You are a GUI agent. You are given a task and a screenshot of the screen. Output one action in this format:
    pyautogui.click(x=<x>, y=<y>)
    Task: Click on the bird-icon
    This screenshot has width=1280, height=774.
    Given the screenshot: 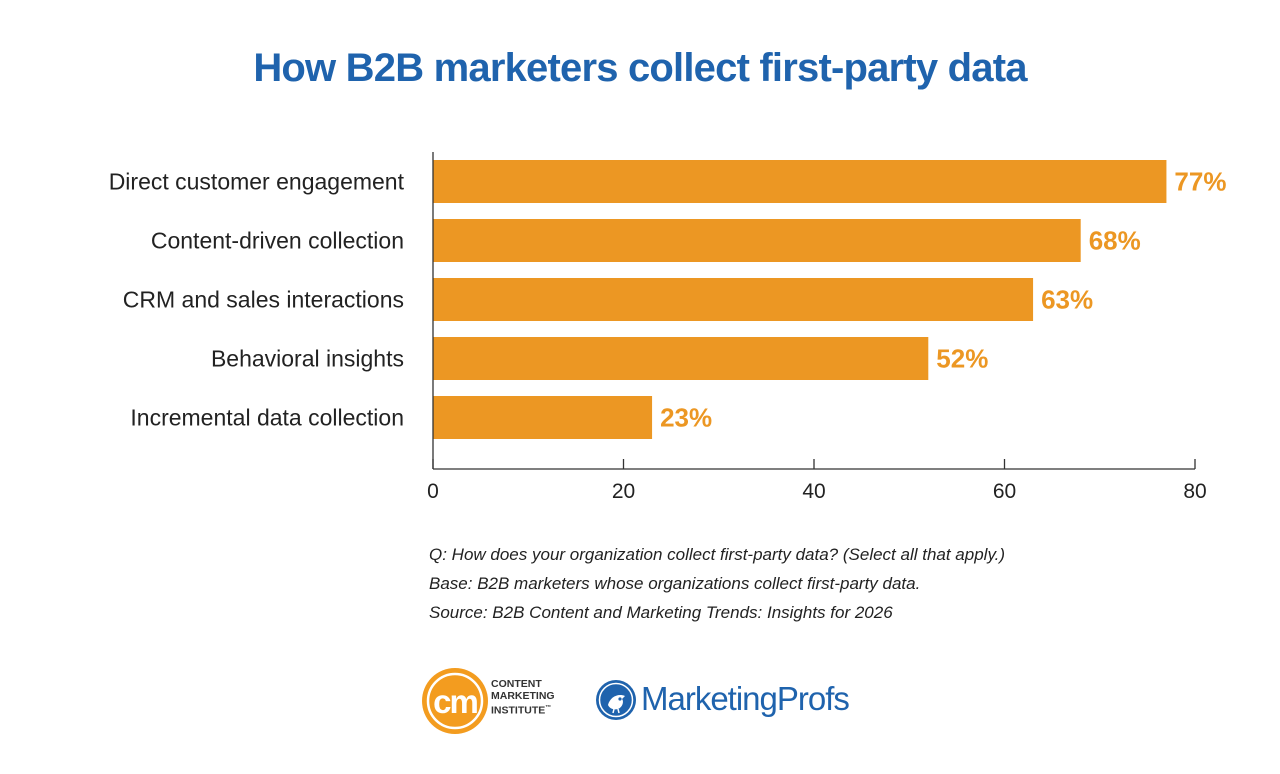 What is the action you would take?
    pyautogui.click(x=616, y=700)
    